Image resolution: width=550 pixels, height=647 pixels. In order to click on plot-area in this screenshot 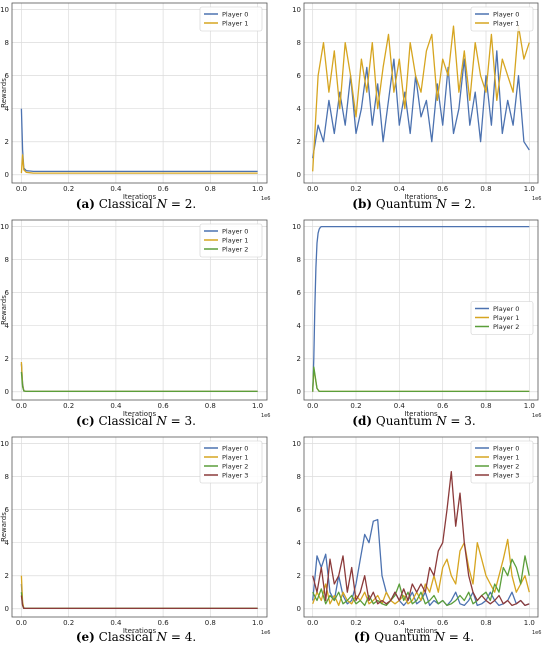, I will do `click(139, 93)`.